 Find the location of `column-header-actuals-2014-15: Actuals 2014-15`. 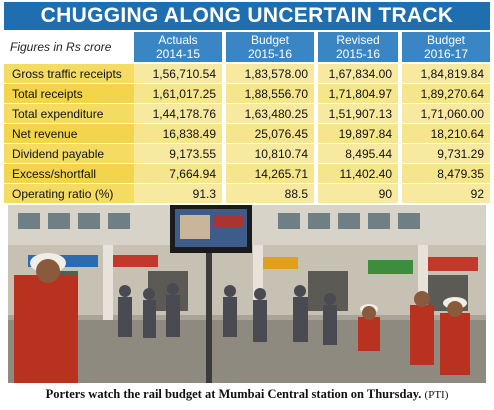

column-header-actuals-2014-15: Actuals 2014-15 is located at coordinates (178, 47).